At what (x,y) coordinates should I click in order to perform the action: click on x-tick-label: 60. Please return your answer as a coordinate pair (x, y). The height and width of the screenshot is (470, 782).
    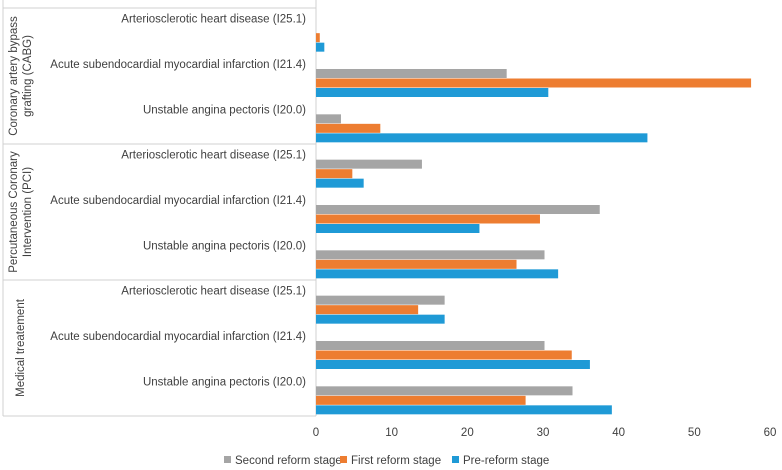
    Looking at the image, I should click on (770, 433).